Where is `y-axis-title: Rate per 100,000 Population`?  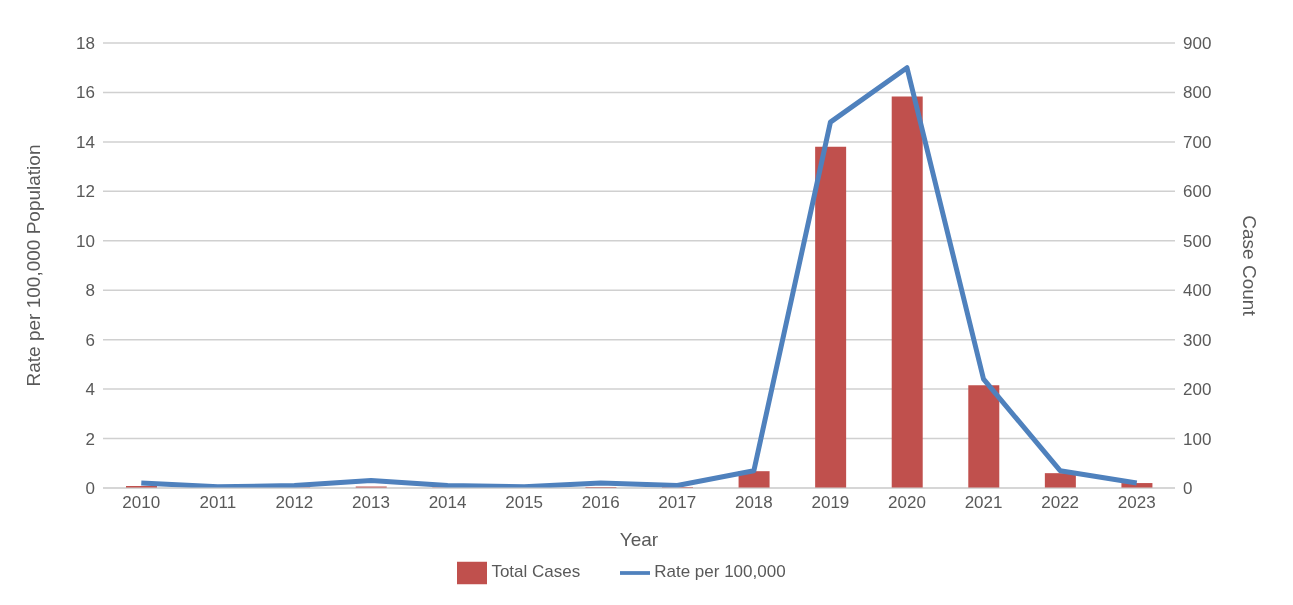
y-axis-title: Rate per 100,000 Population is located at coordinates (33, 265).